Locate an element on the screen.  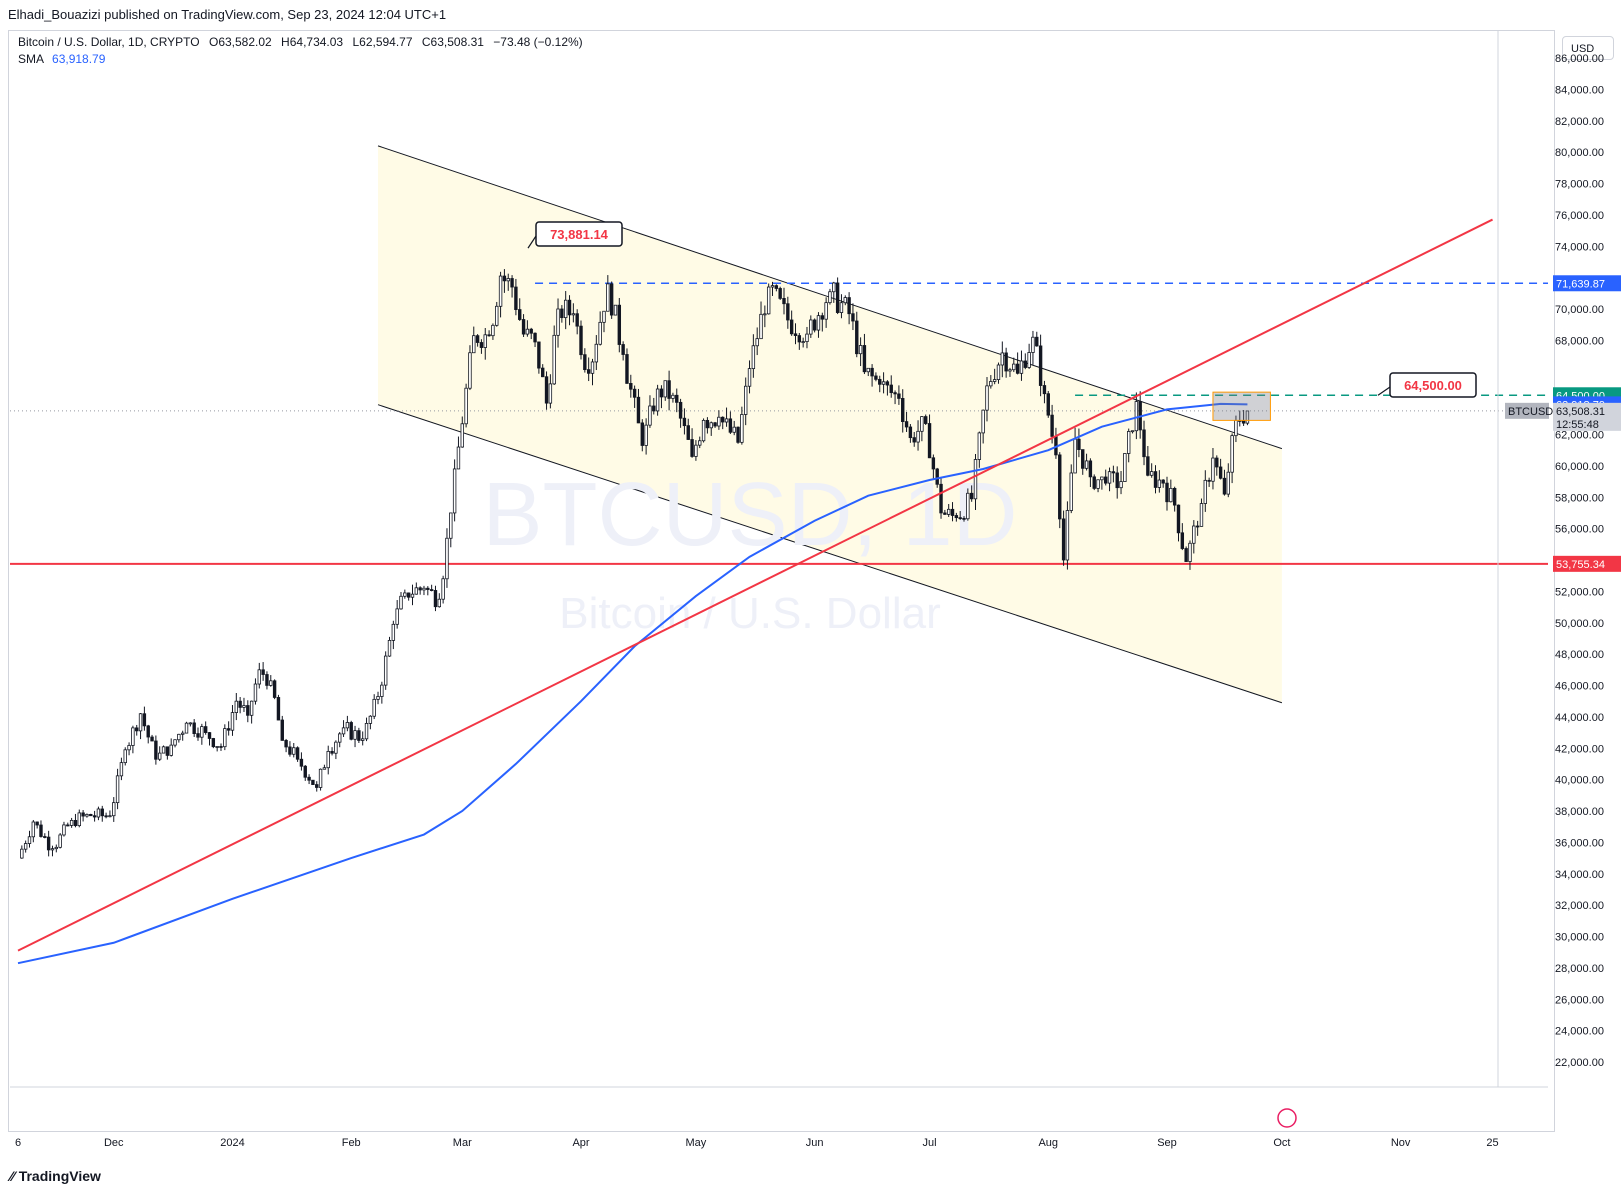
range-box is located at coordinates (1241, 406).